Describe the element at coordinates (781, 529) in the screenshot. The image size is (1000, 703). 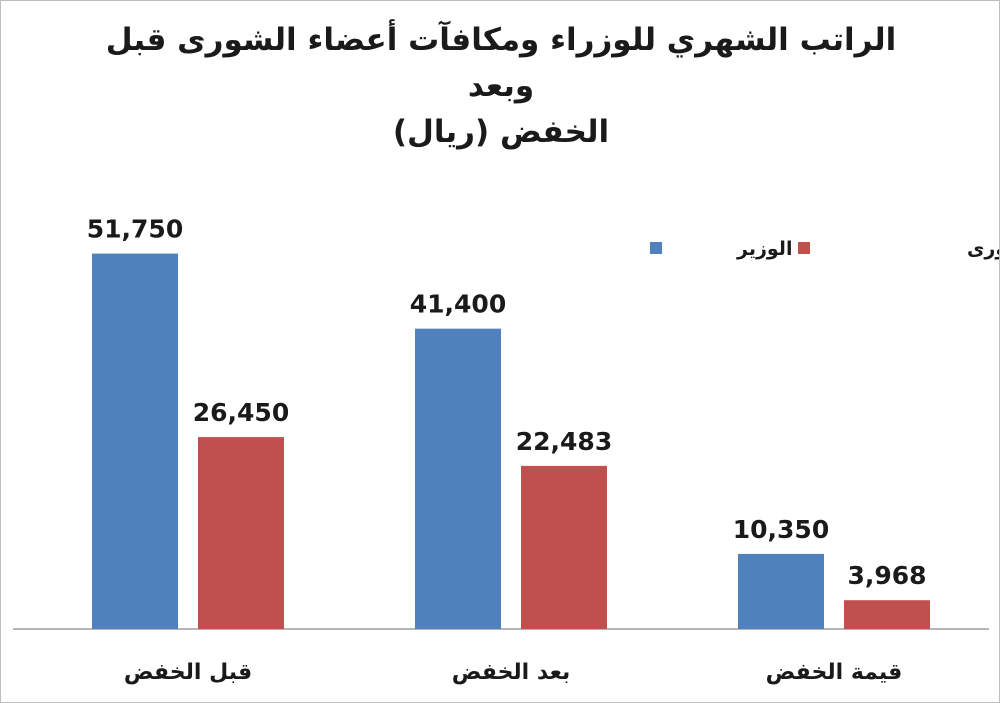
I see `data-label-minister-2: 10,350` at that location.